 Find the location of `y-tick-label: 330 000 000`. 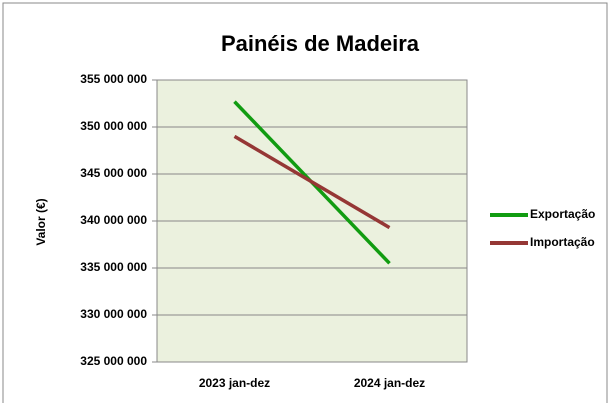

y-tick-label: 330 000 000 is located at coordinates (113, 314).